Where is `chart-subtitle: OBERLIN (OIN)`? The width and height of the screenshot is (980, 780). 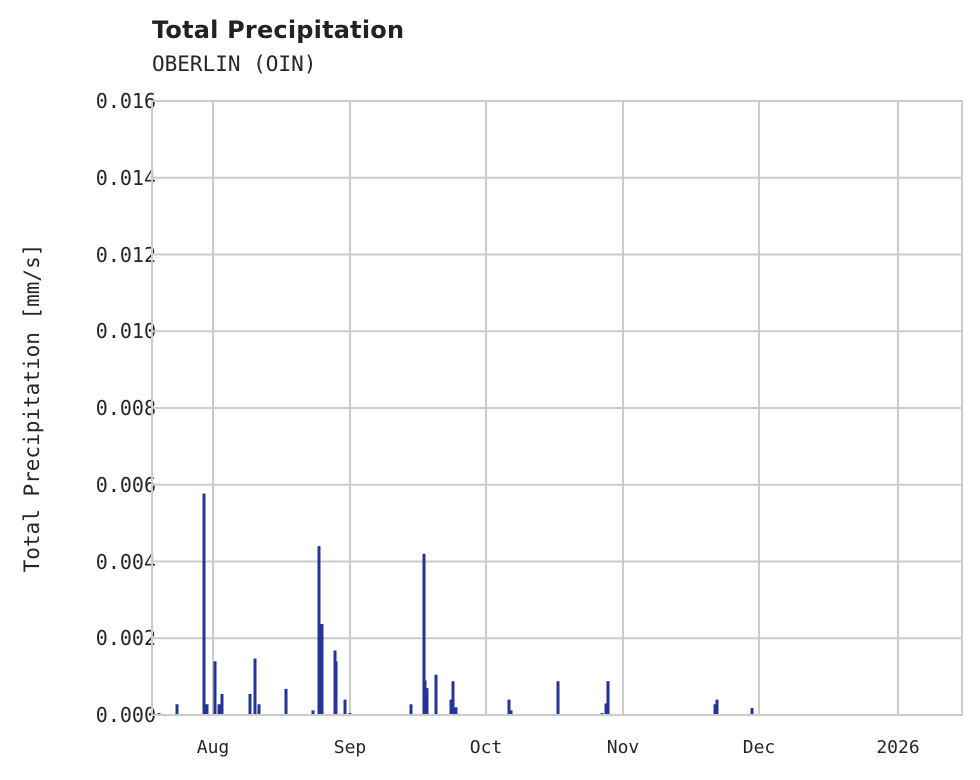 chart-subtitle: OBERLIN (OIN) is located at coordinates (234, 64).